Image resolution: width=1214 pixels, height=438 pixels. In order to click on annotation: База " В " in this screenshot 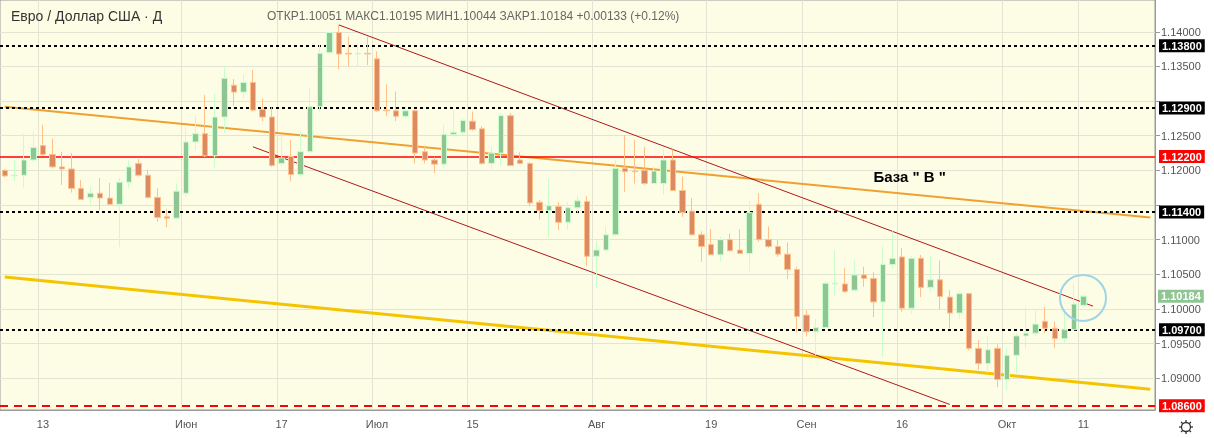, I will do `click(909, 176)`.